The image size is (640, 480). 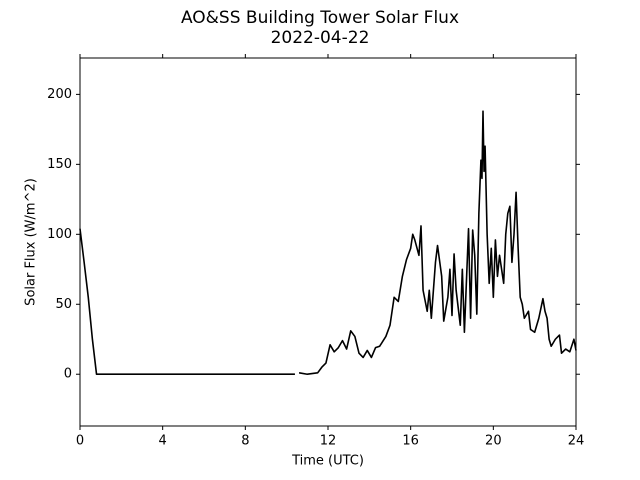 I want to click on x-axis-label: Time (UTC), so click(x=327, y=461).